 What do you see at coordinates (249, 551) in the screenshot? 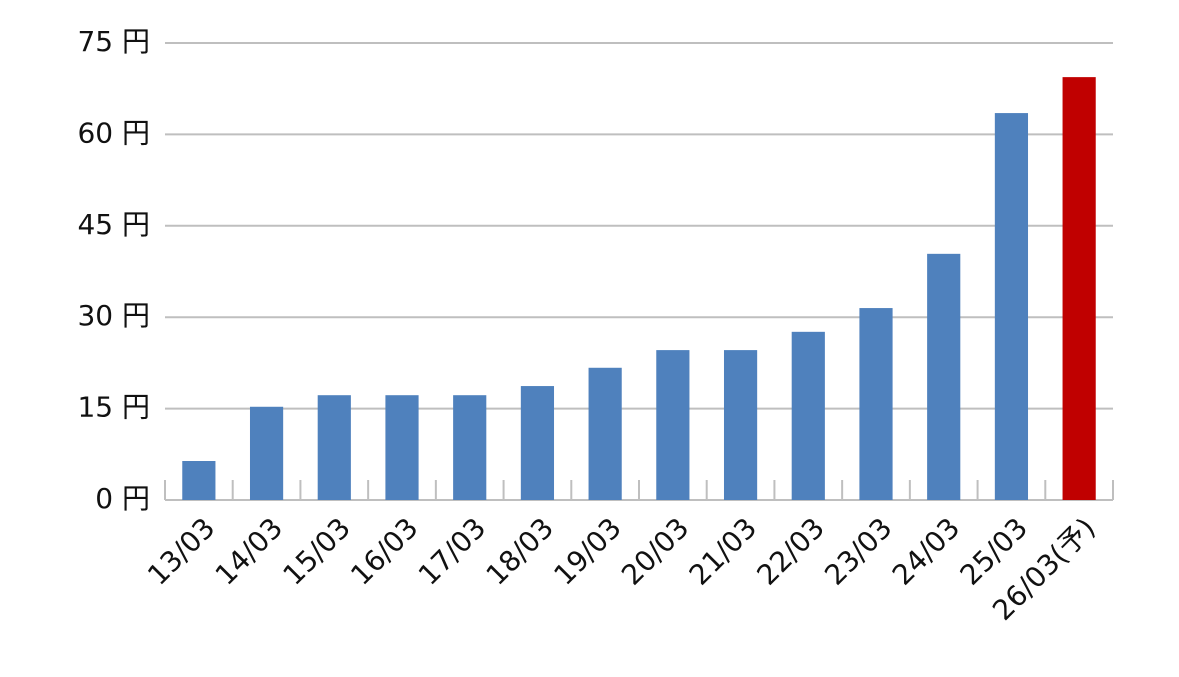
I see `x-tick-label: 14/03` at bounding box center [249, 551].